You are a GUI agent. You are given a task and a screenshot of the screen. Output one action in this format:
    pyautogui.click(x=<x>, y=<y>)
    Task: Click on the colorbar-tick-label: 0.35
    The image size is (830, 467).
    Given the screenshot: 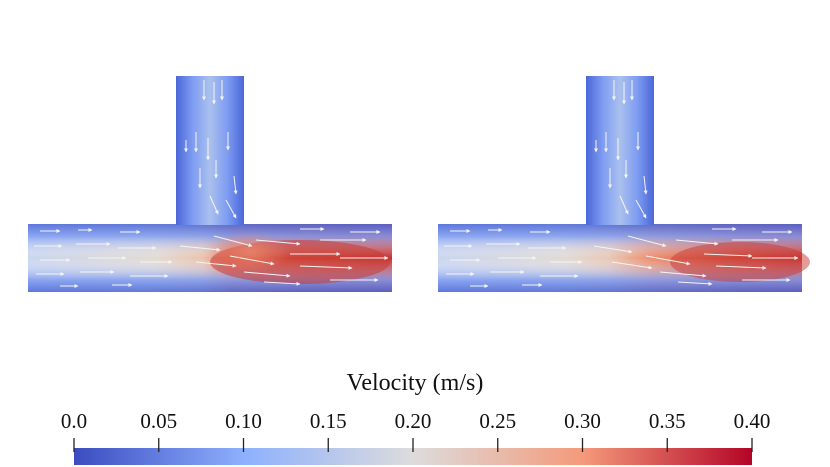 What is the action you would take?
    pyautogui.click(x=667, y=421)
    